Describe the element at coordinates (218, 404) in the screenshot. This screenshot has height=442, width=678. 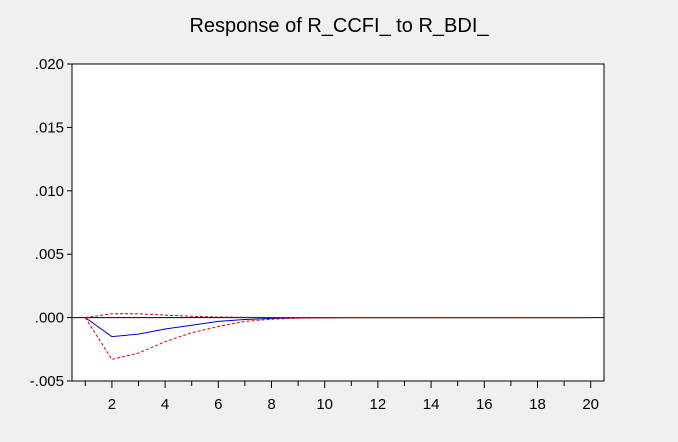
I see `x-tick-label: 6` at that location.